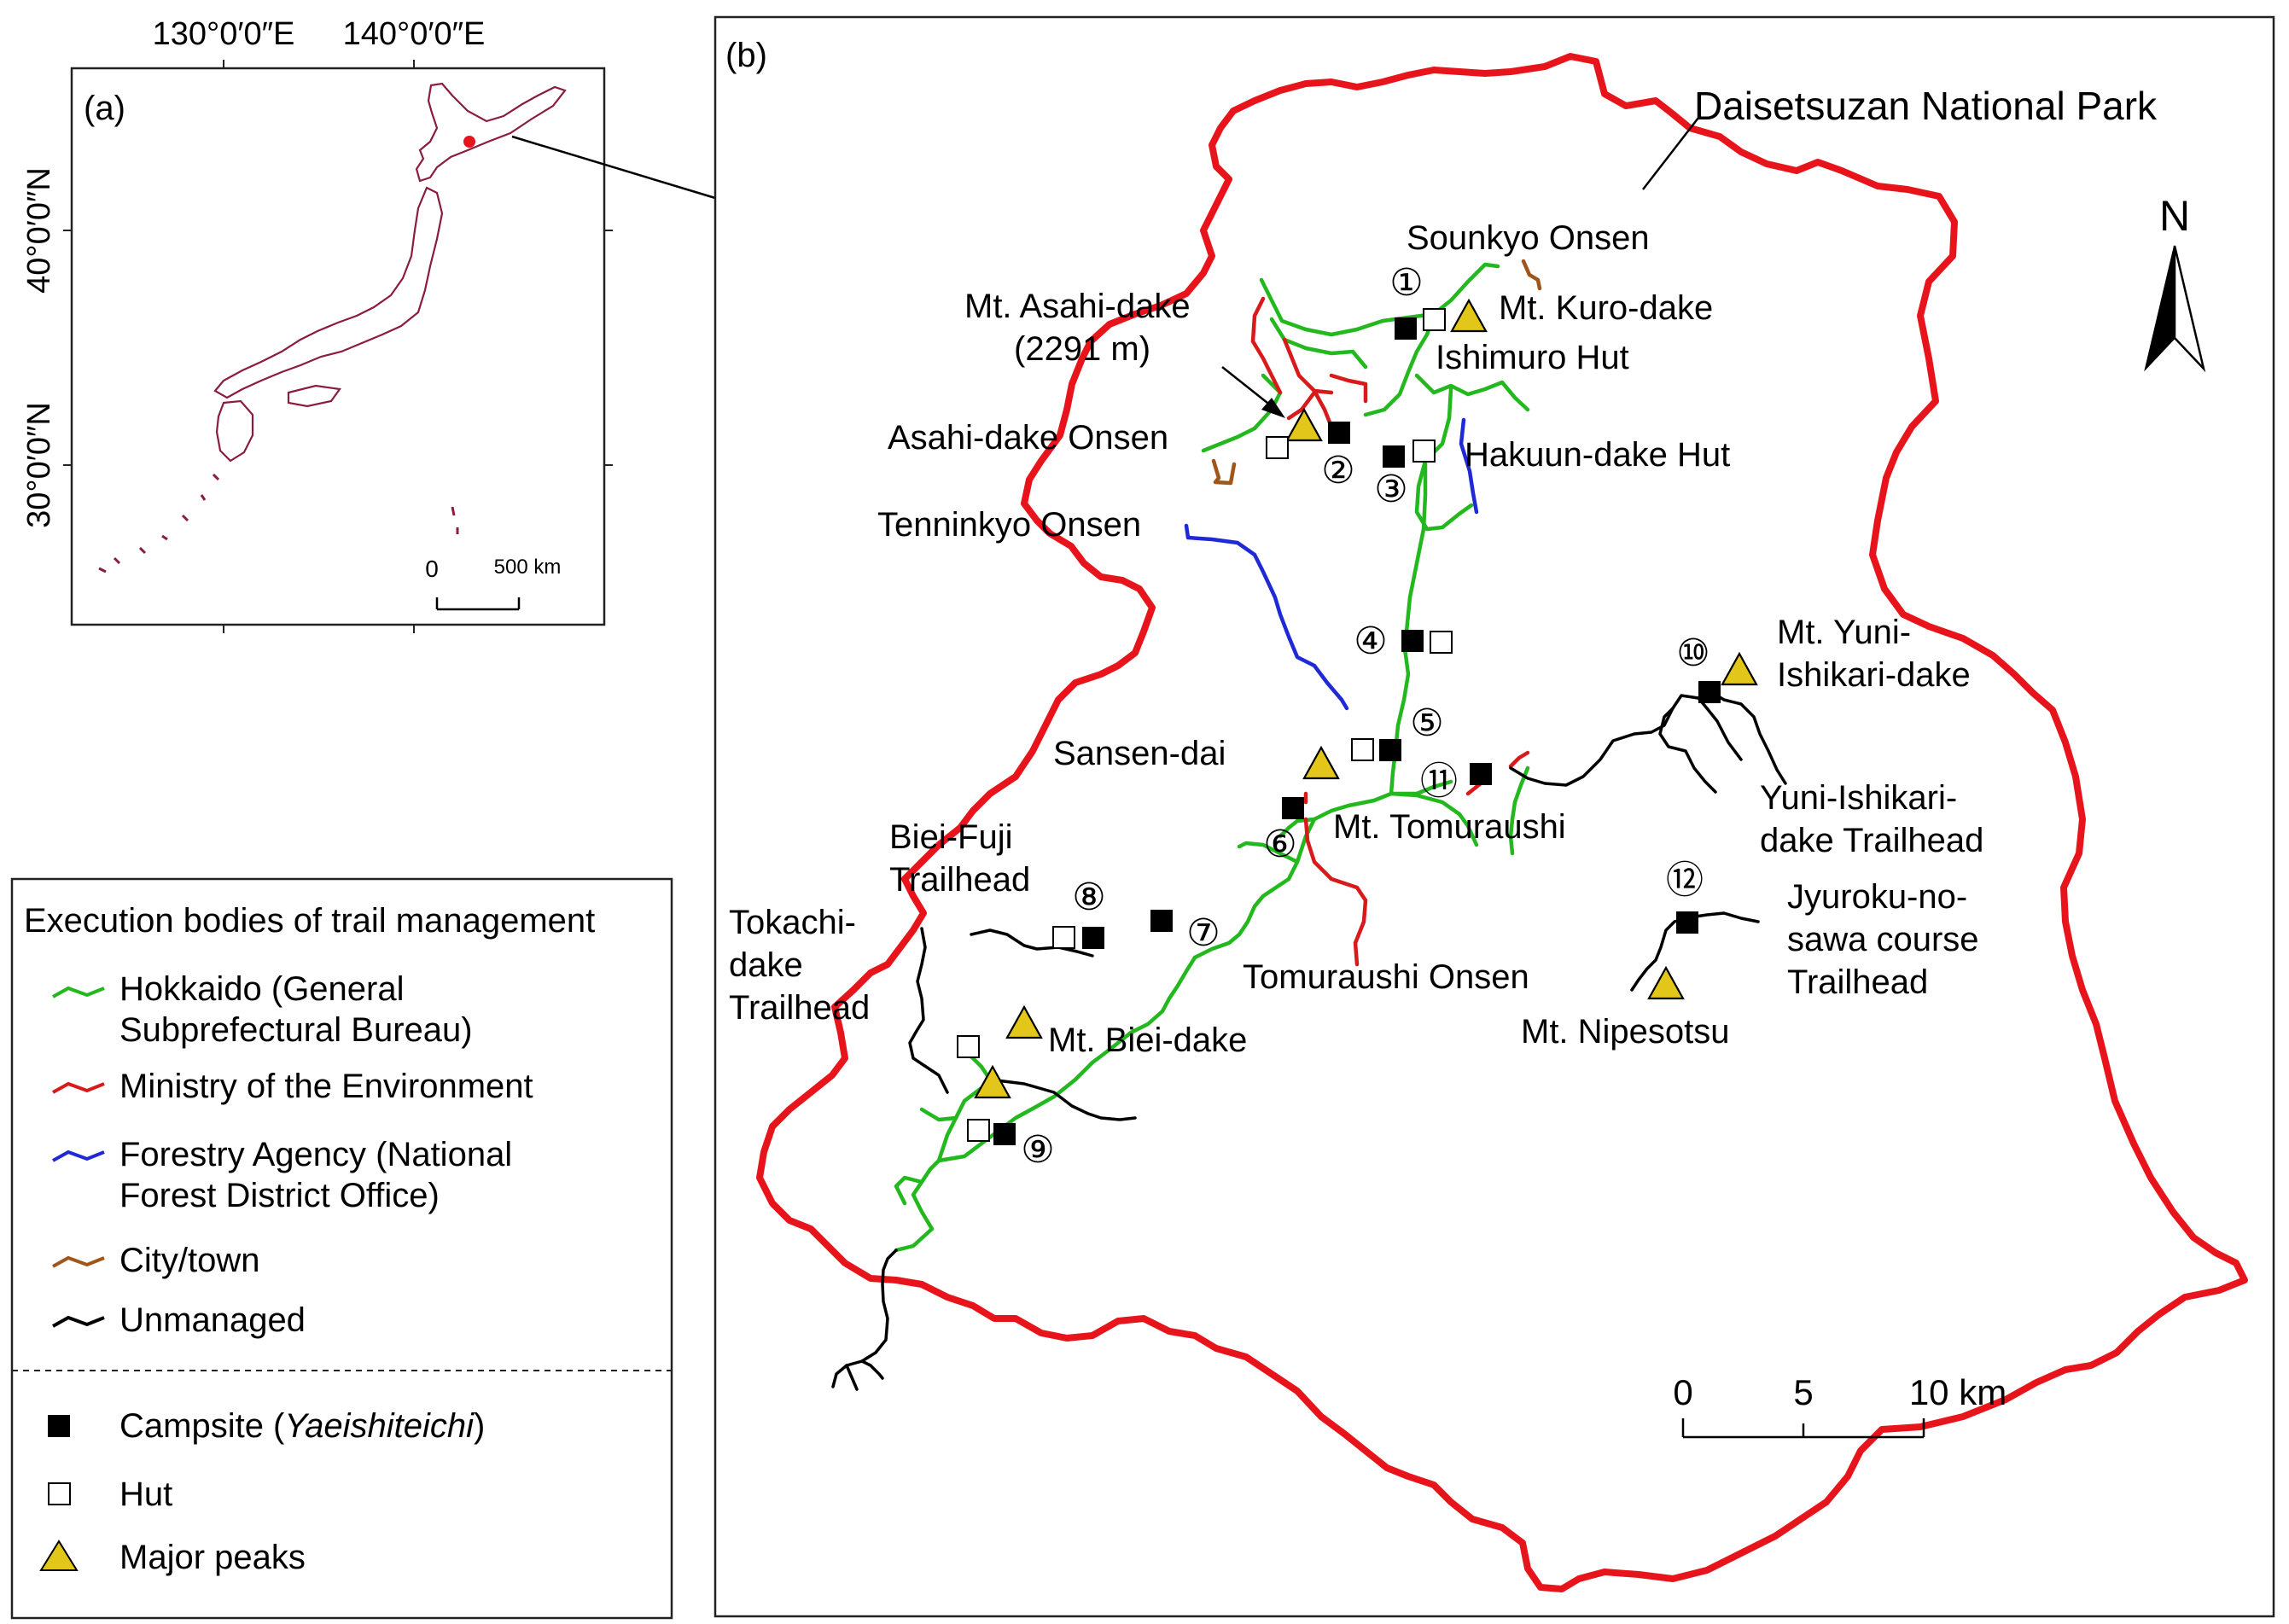  Describe the element at coordinates (992, 1082) in the screenshot. I see `peak-tokachidake` at that location.